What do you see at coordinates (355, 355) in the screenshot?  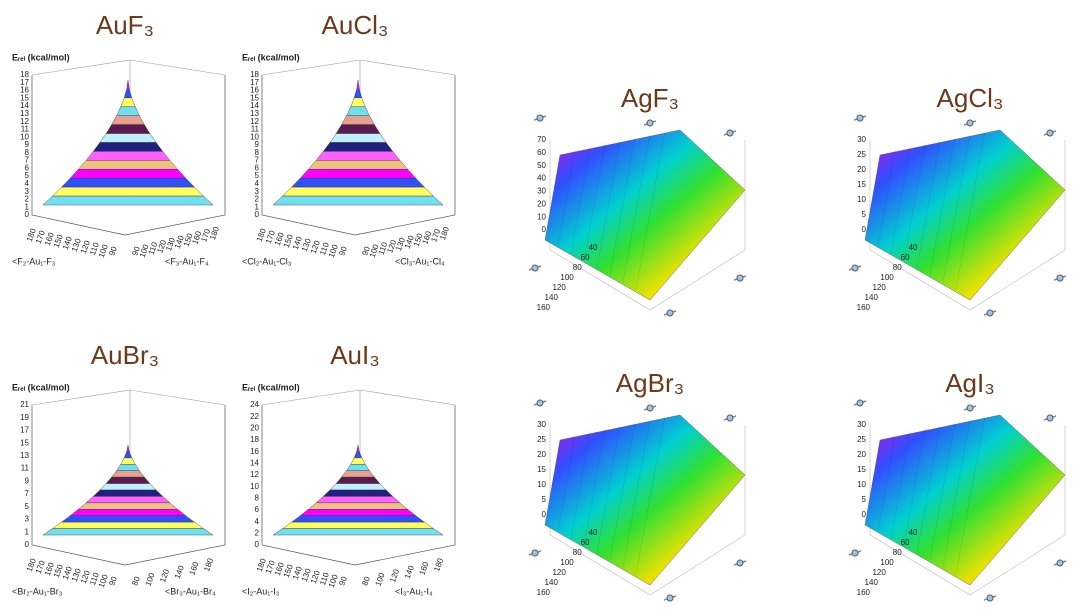 I see `panel-title: AuI₃` at bounding box center [355, 355].